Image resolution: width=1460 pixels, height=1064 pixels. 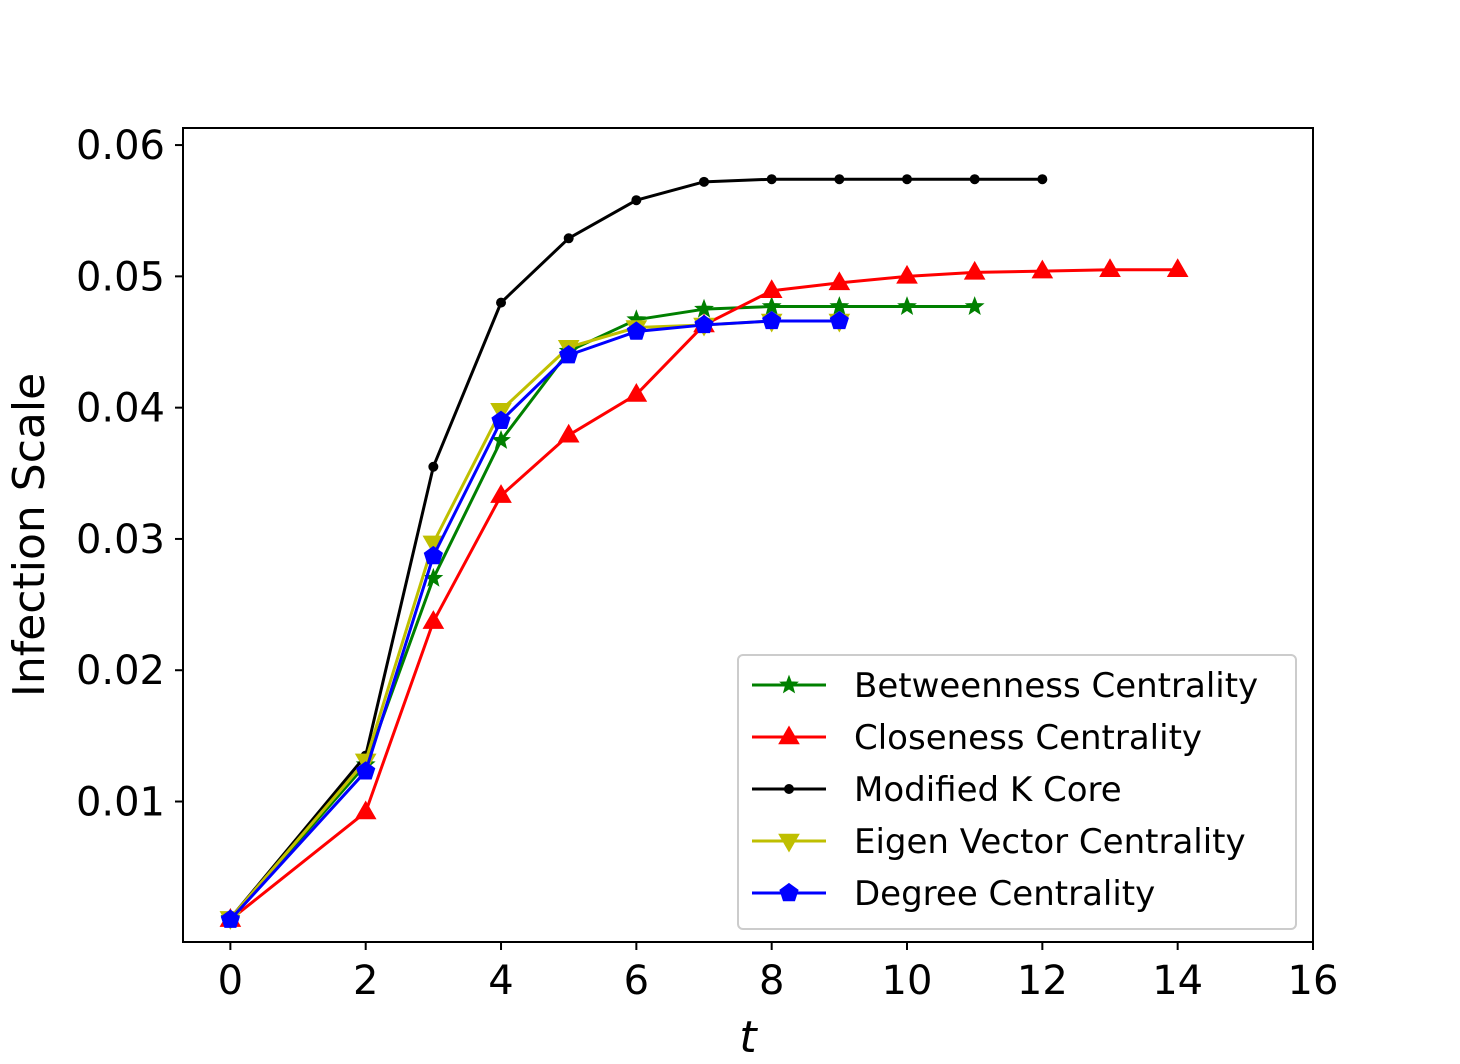 What do you see at coordinates (1056, 686) in the screenshot?
I see `legend-label: Betweenness Centrality` at bounding box center [1056, 686].